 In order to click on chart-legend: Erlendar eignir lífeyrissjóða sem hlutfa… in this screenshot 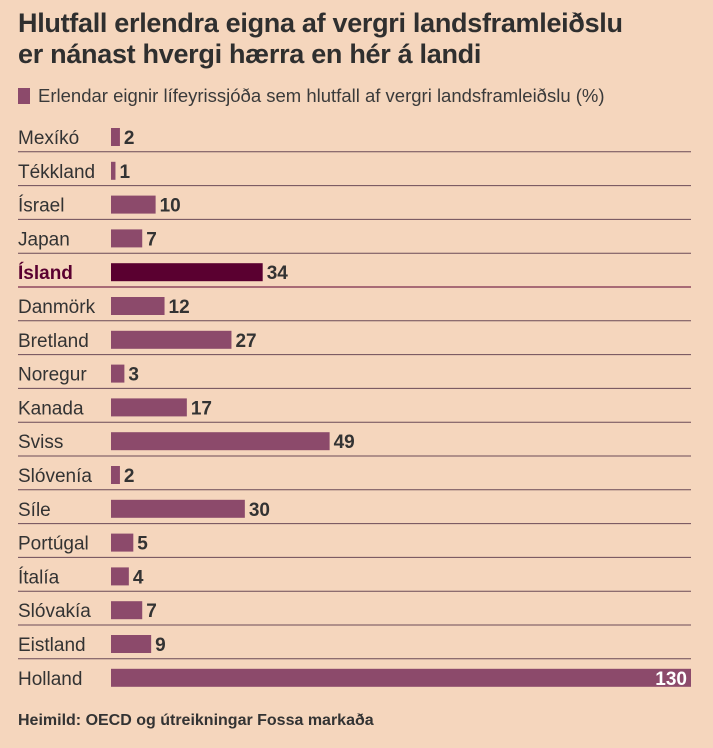, I will do `click(311, 96)`.